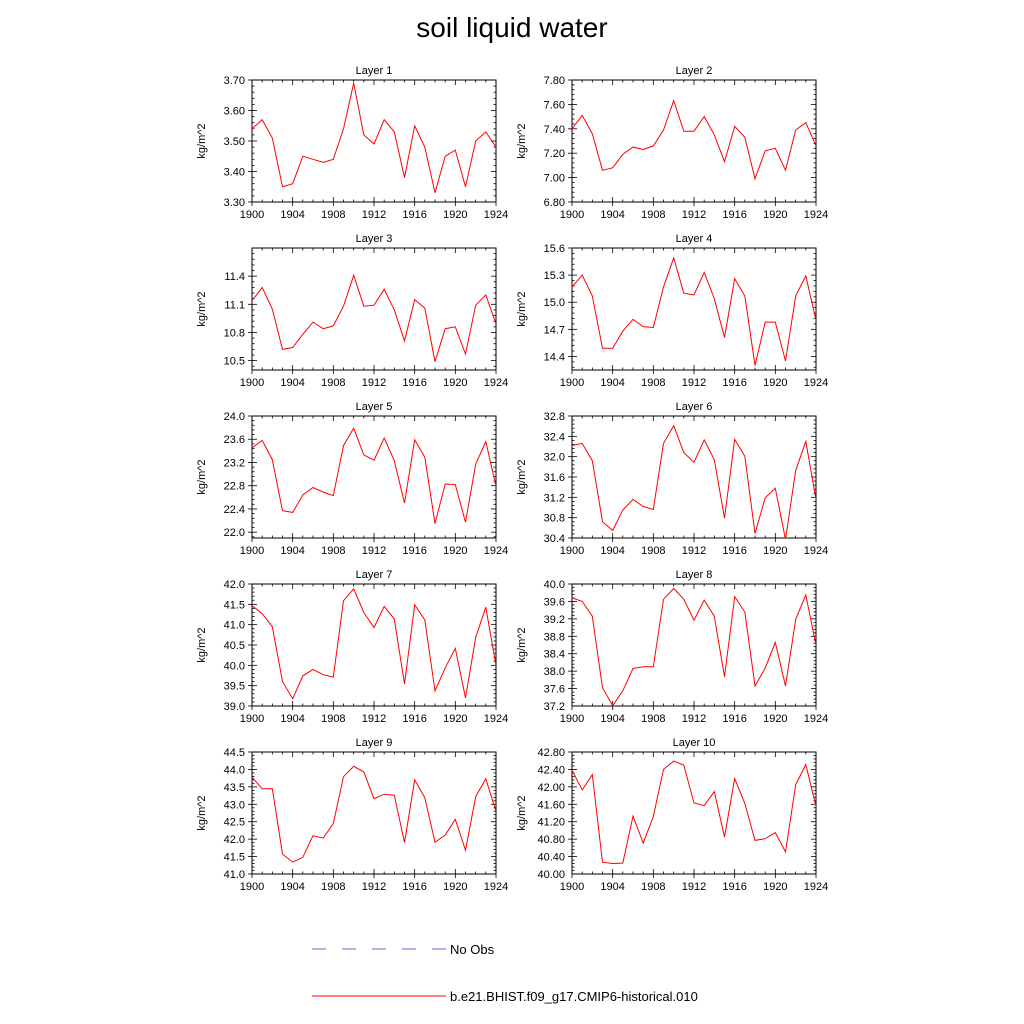 This screenshot has width=1024, height=1024. What do you see at coordinates (234, 463) in the screenshot?
I see `y-tick-label: 23.2` at bounding box center [234, 463].